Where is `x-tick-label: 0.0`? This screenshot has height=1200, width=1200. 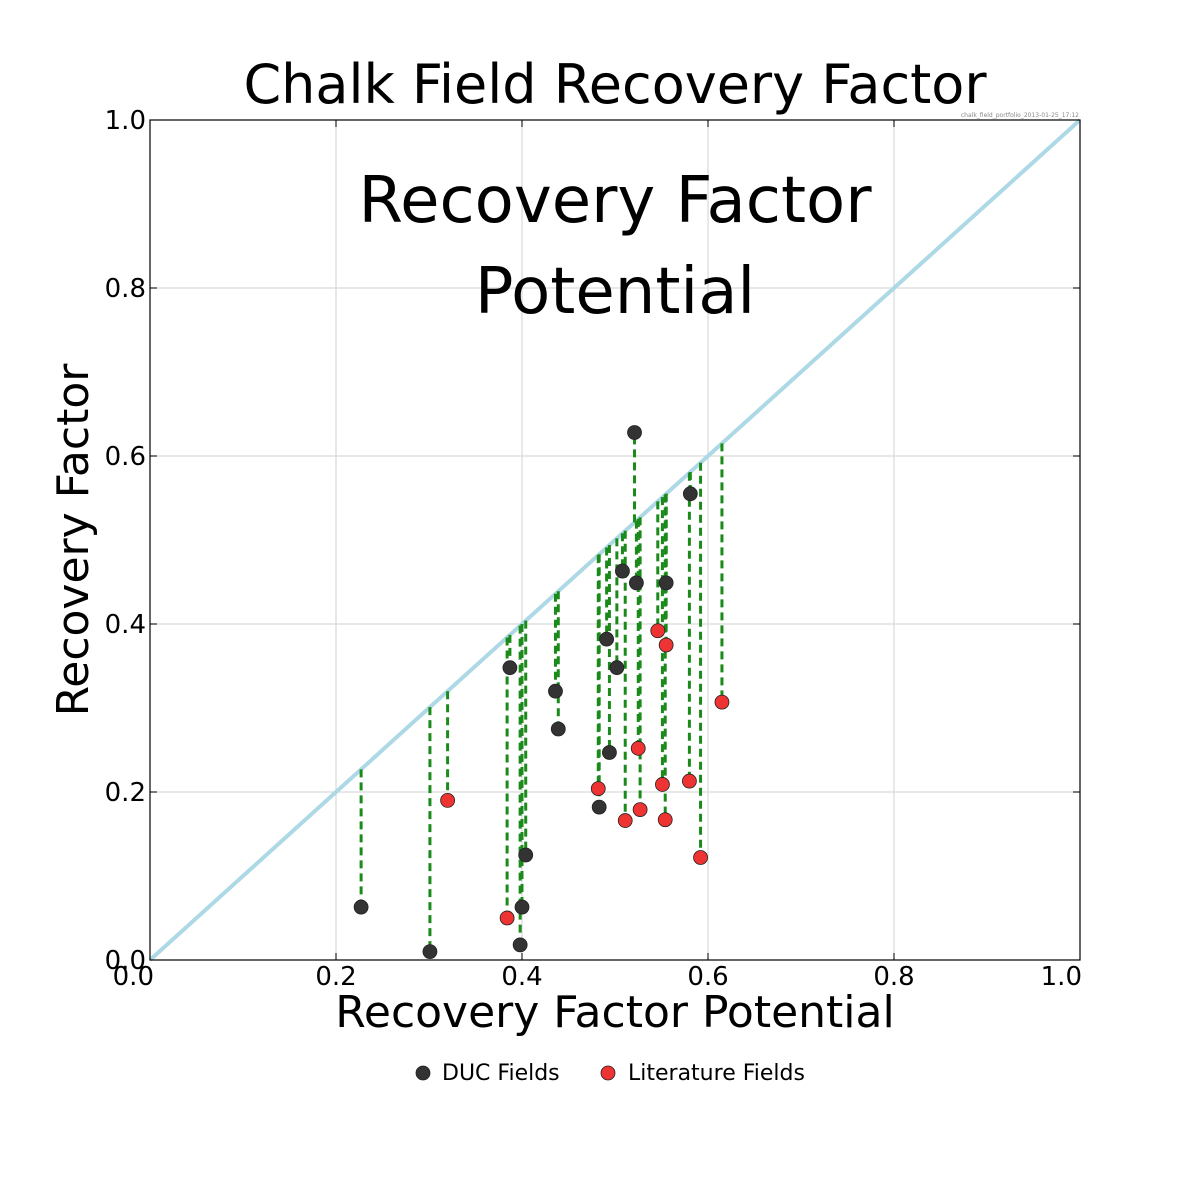 x-tick-label: 0.0 is located at coordinates (133, 977).